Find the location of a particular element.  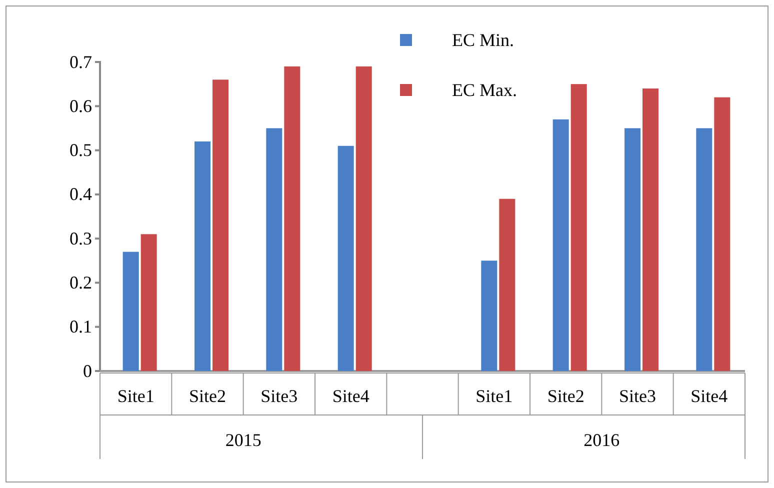

y-tick-label: 0.7 is located at coordinates (81, 62).